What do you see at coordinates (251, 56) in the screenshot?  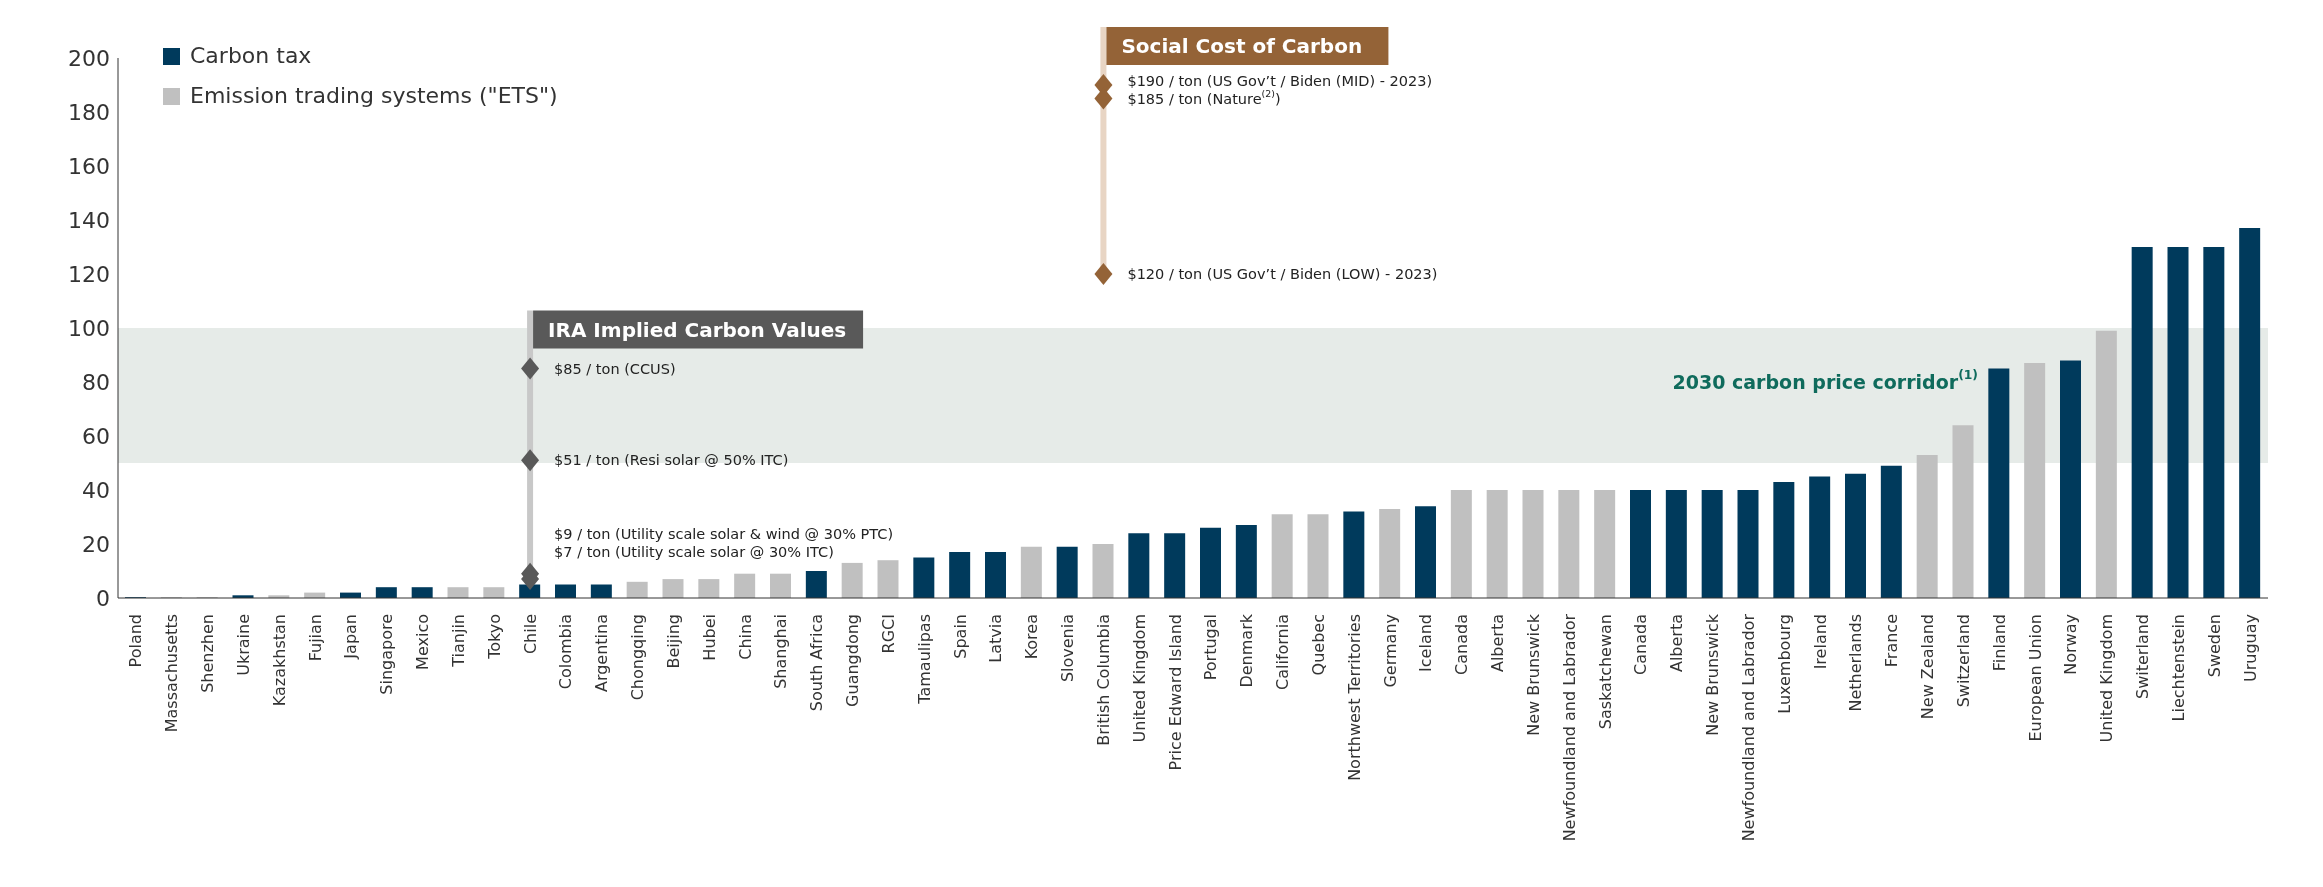 I see `legend-label: Carbon tax` at bounding box center [251, 56].